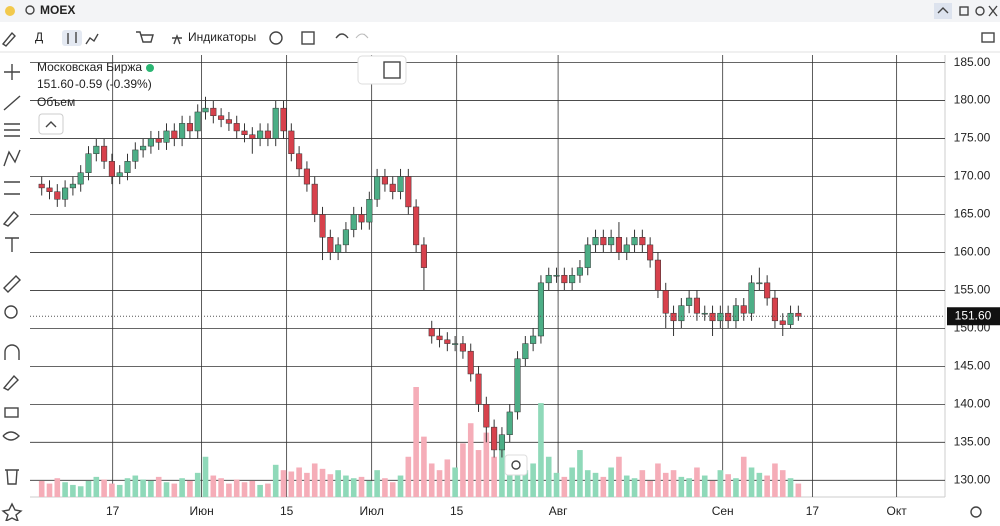  What do you see at coordinates (12, 130) in the screenshot?
I see `fib-tool` at bounding box center [12, 130].